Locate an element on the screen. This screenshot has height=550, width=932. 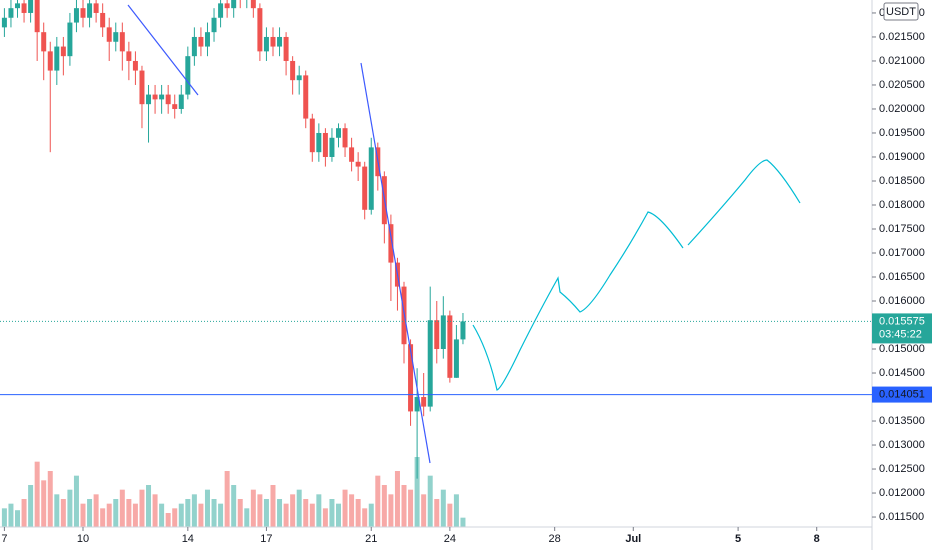
y-tick-label: 0.017500 is located at coordinates (902, 229).